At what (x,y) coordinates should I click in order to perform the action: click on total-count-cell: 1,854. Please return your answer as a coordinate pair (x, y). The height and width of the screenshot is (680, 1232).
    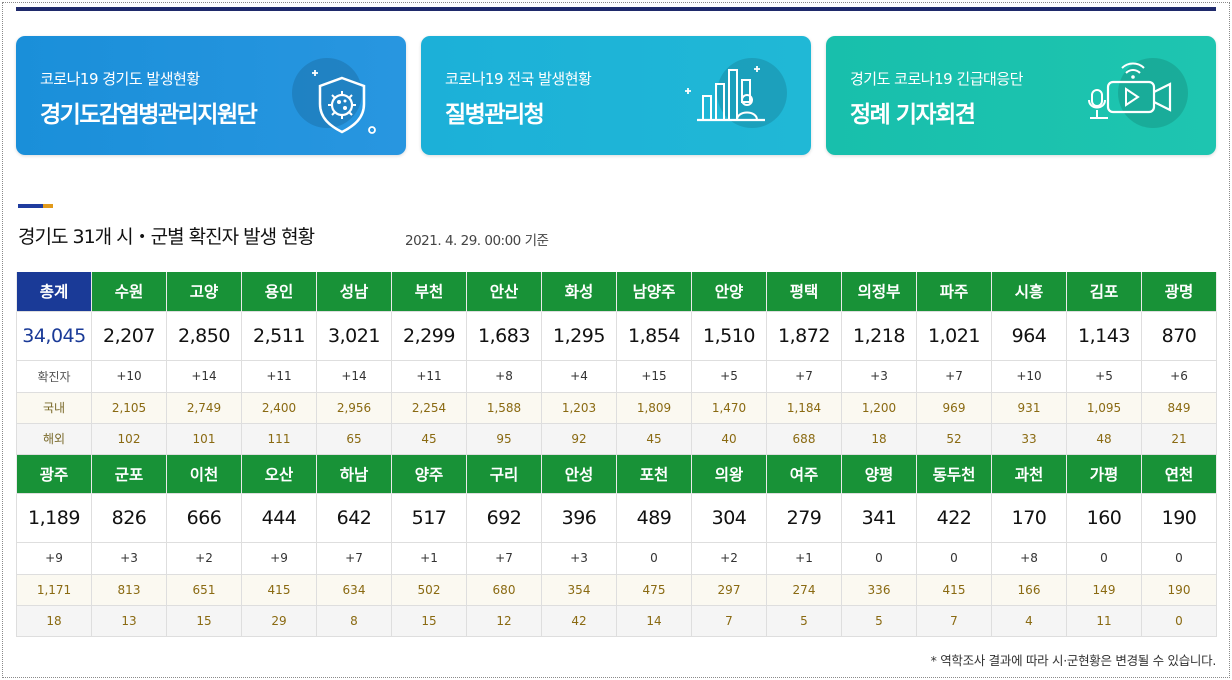
    Looking at the image, I should click on (654, 335).